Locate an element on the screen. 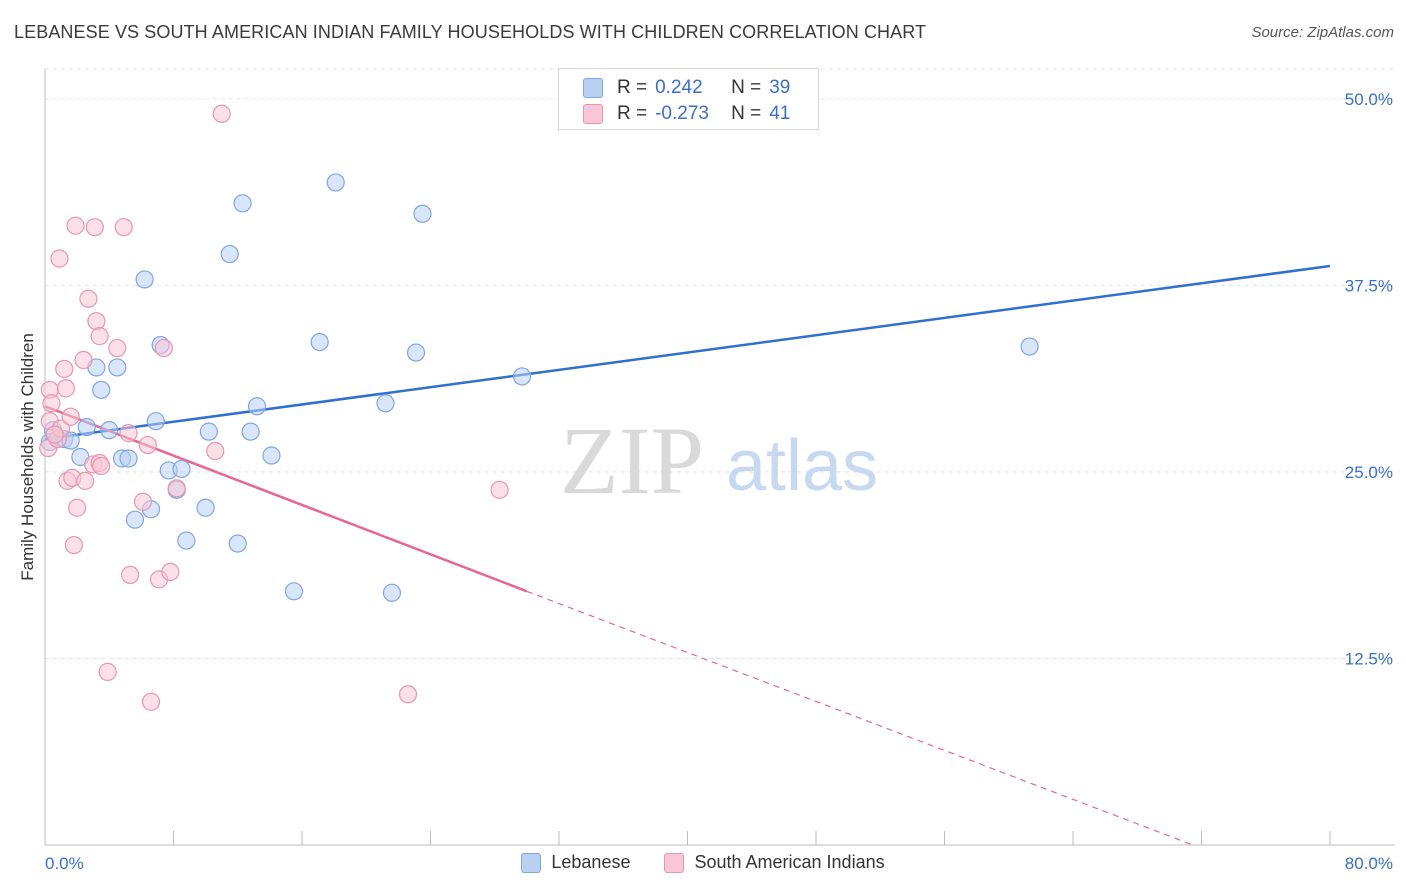  r-value: 0.242 is located at coordinates (679, 87).